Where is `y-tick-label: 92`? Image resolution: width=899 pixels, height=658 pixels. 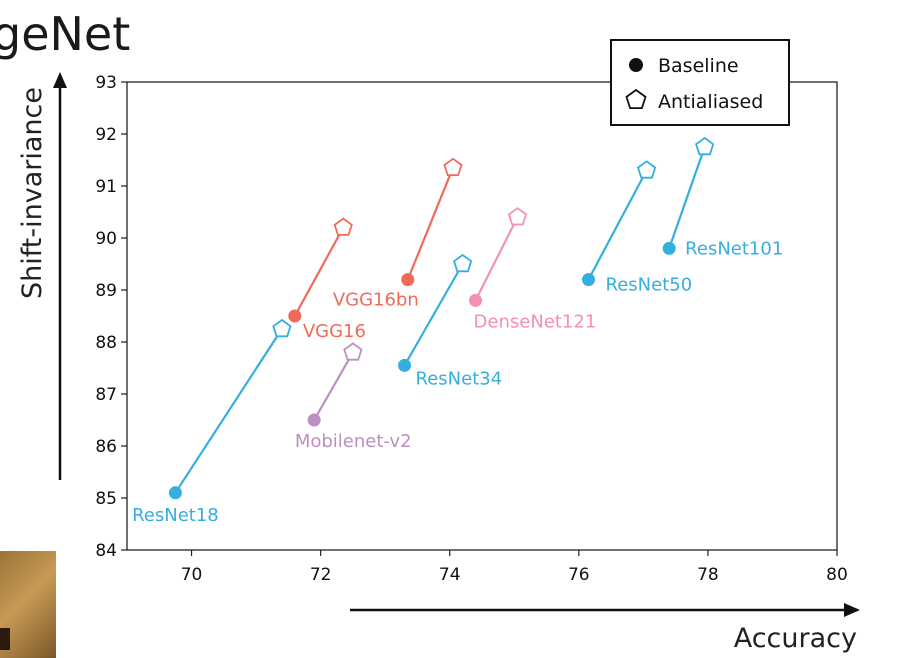
y-tick-label: 92 is located at coordinates (106, 135).